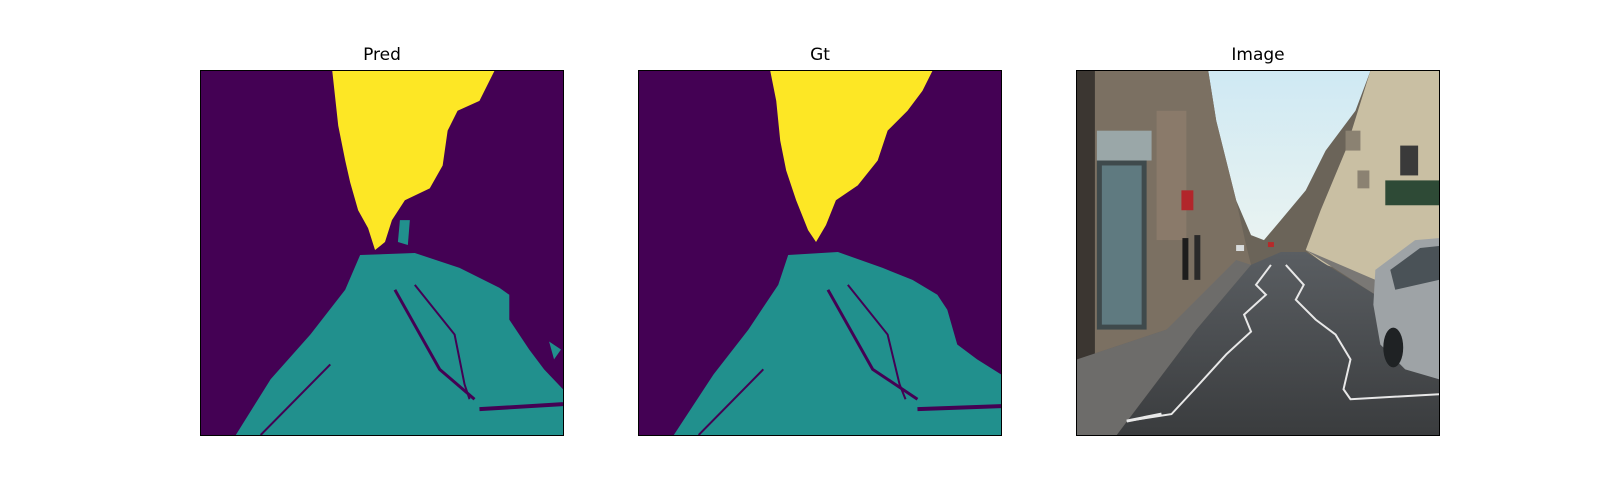  Describe the element at coordinates (820, 55) in the screenshot. I see `panel-title-gt: Gt` at that location.